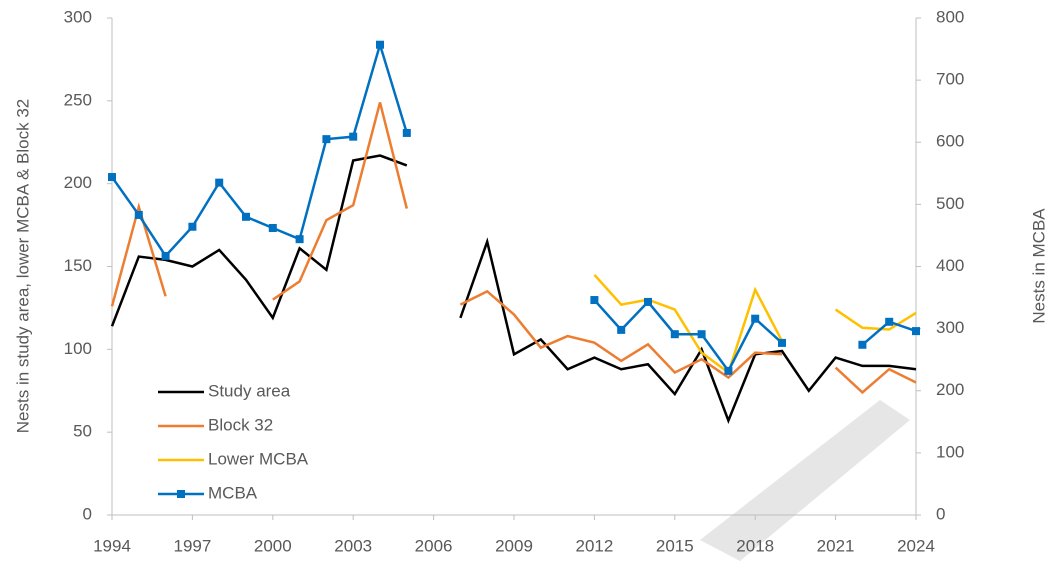 This screenshot has width=1050, height=561. I want to click on x-tick-label: 2009, so click(514, 545).